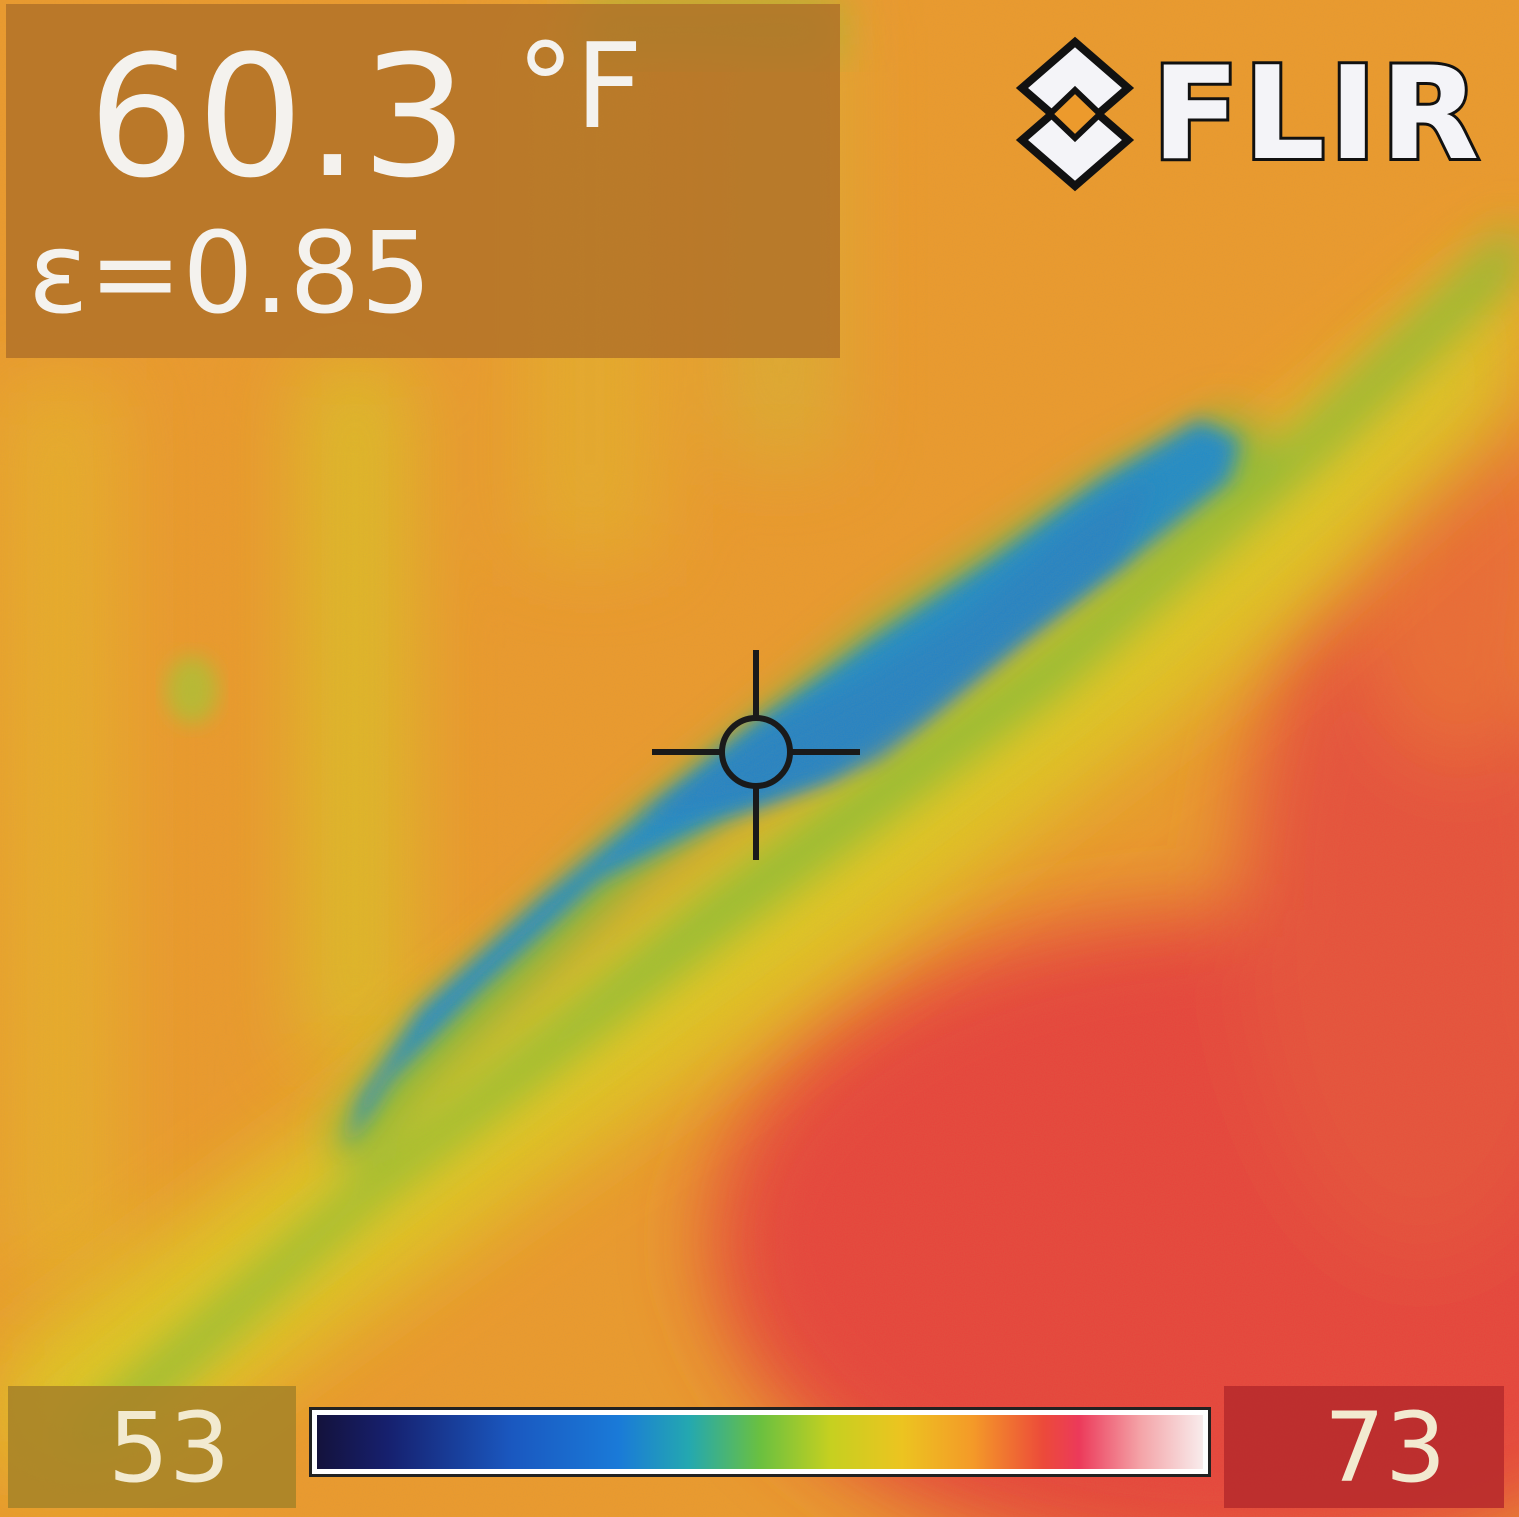 The height and width of the screenshot is (1517, 1519). I want to click on temperature-unit: °F, so click(579, 86).